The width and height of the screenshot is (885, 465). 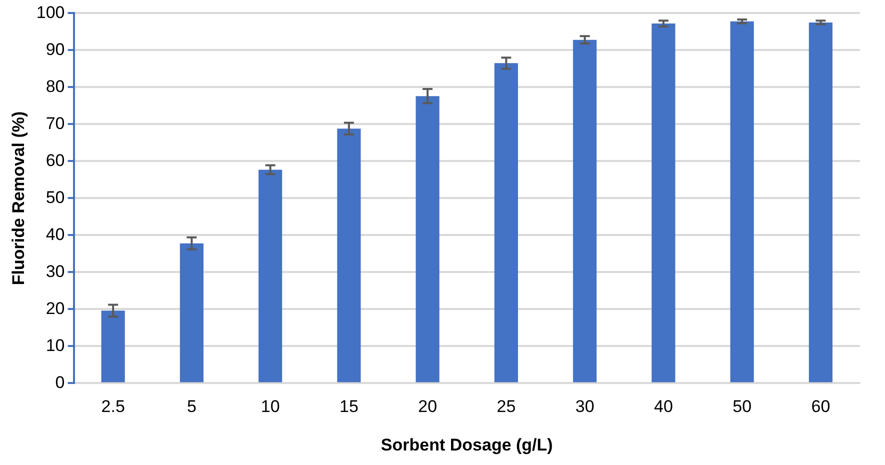 What do you see at coordinates (584, 406) in the screenshot?
I see `x-tick-label: 30` at bounding box center [584, 406].